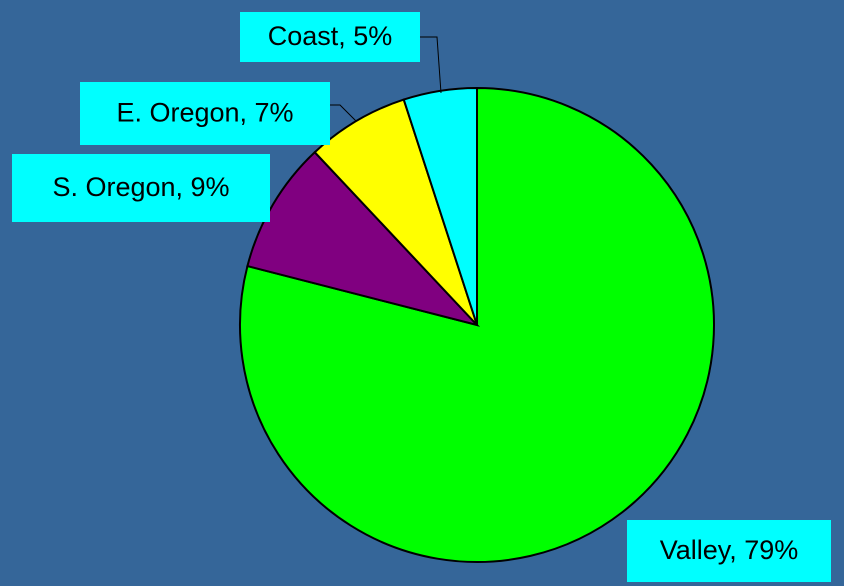 This screenshot has width=844, height=586. I want to click on data-label: S. Oregon, 9%, so click(140, 187).